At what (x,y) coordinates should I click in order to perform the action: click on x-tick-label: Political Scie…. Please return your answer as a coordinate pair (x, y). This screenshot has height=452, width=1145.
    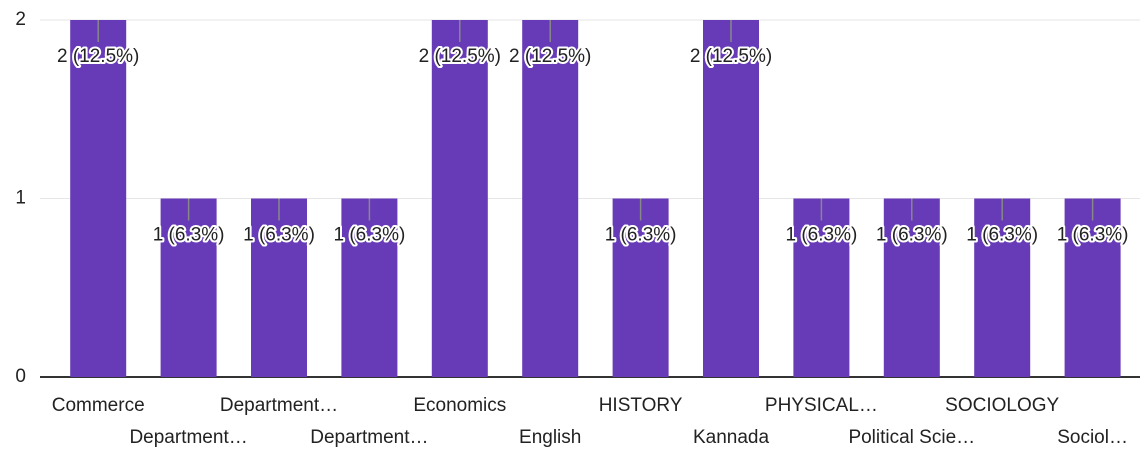
    Looking at the image, I should click on (911, 437).